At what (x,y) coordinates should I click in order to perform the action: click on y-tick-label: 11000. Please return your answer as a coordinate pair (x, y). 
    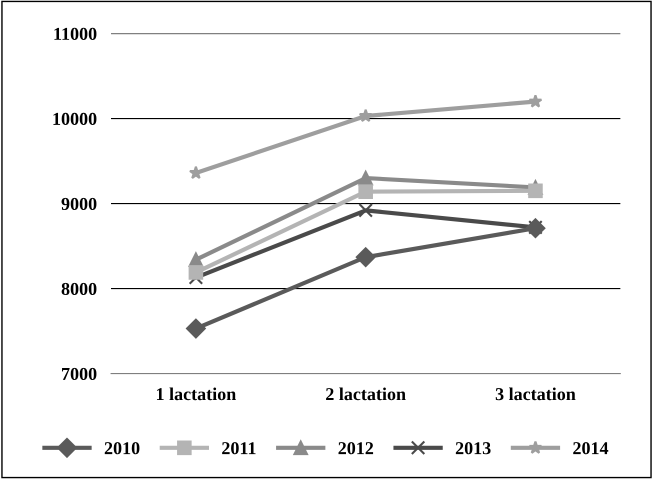
    Looking at the image, I should click on (75, 34).